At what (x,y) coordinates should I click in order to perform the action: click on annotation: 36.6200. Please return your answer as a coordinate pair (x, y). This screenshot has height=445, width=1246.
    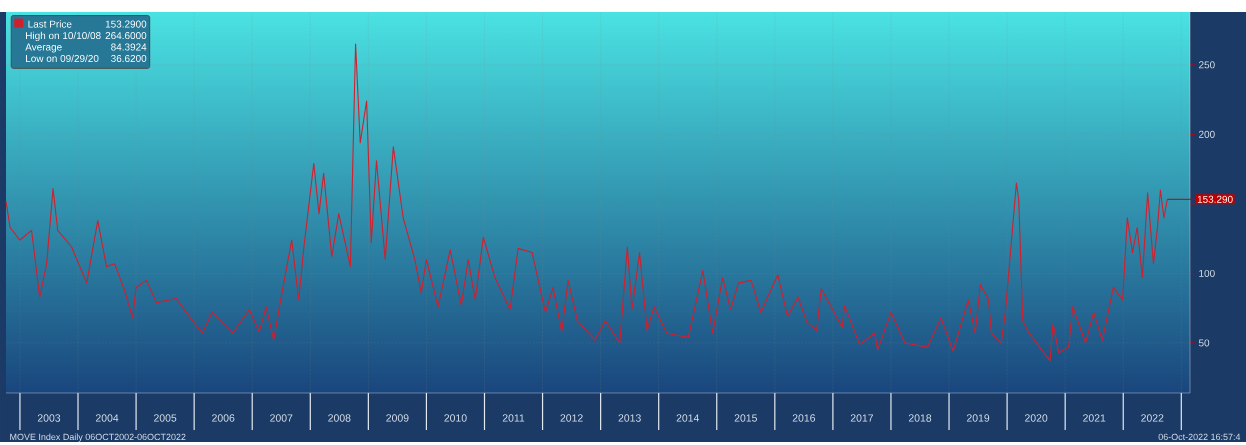
    Looking at the image, I should click on (129, 58).